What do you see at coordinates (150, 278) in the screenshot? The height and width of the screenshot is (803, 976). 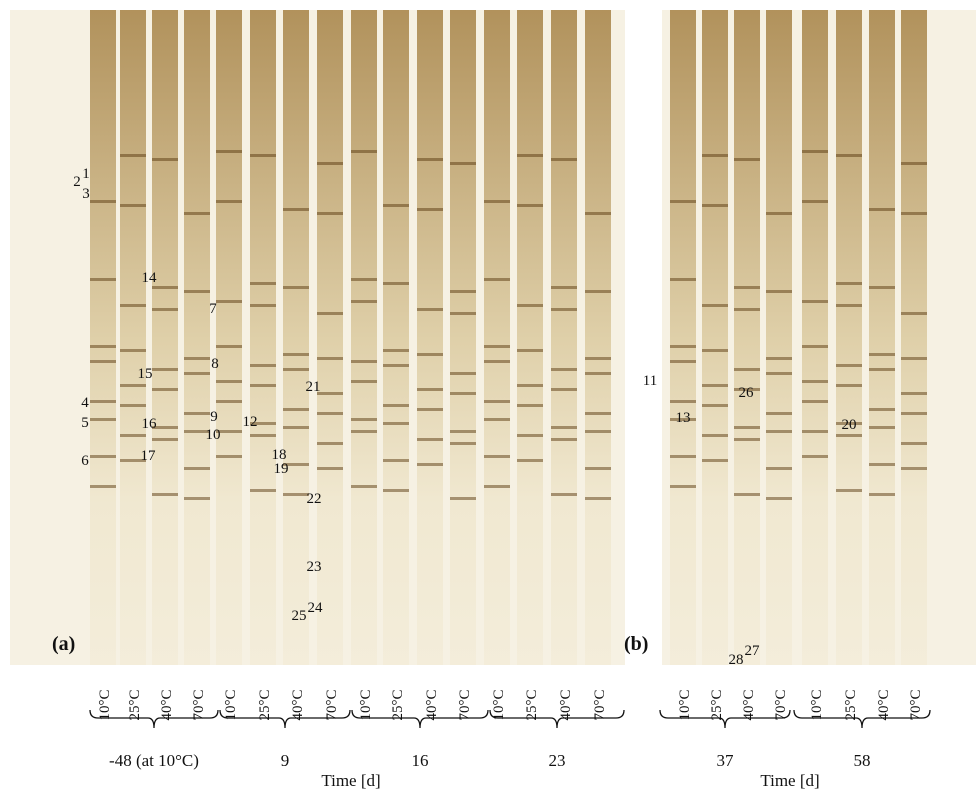 I see `band-number: 14` at bounding box center [150, 278].